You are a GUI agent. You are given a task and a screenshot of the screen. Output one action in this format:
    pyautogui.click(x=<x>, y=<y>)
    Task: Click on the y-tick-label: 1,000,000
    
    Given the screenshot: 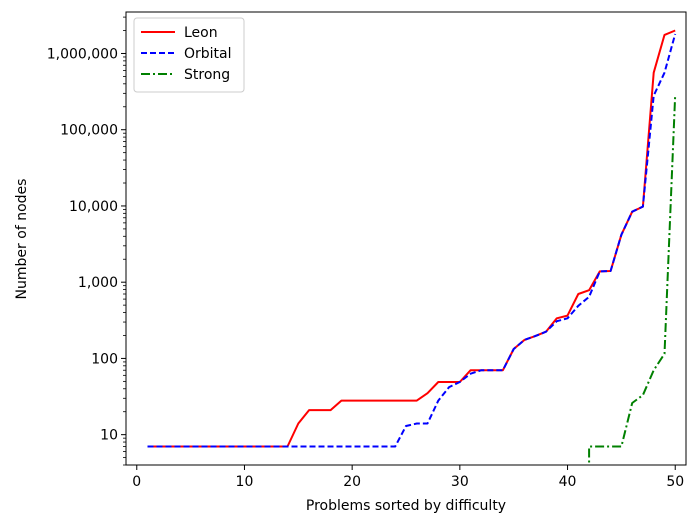 What is the action you would take?
    pyautogui.click(x=82, y=54)
    